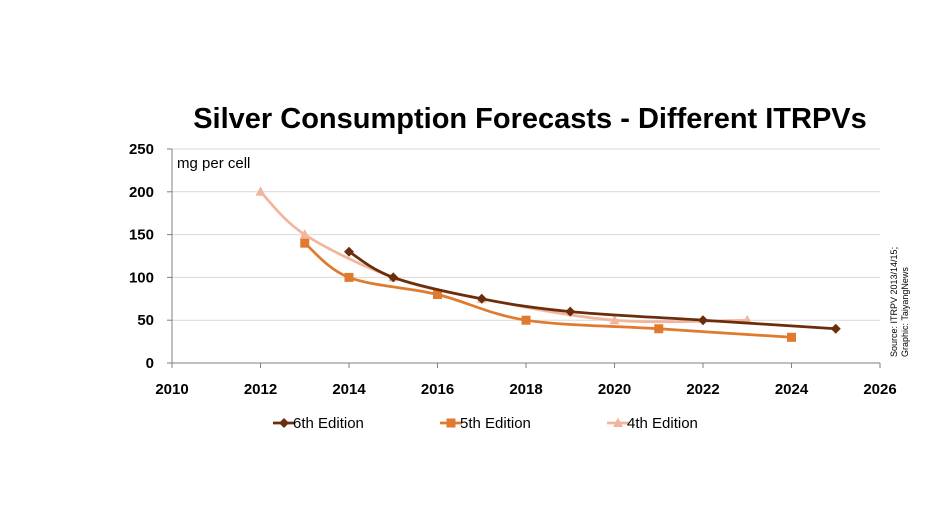 Image resolution: width=944 pixels, height=531 pixels. I want to click on source-line-2: Graphic: TaiyangNews, so click(905, 312).